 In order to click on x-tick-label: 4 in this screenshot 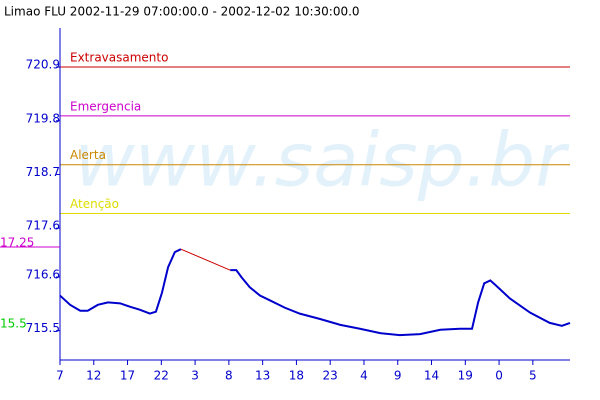, I will do `click(364, 376)`.